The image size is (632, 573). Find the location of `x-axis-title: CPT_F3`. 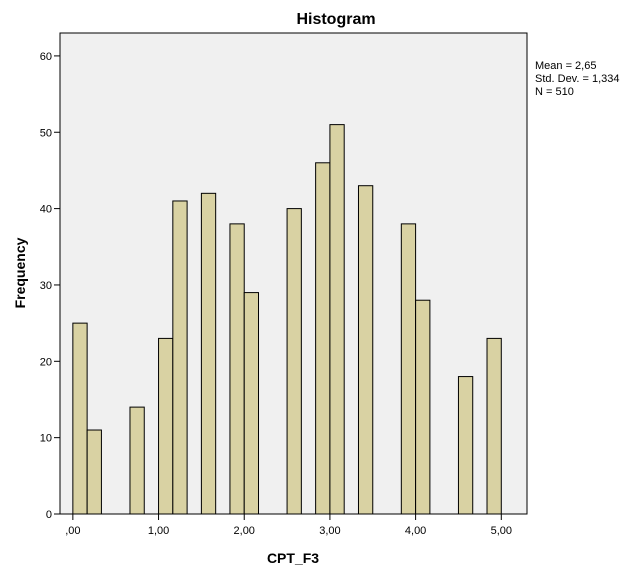

x-axis-title: CPT_F3 is located at coordinates (293, 558).